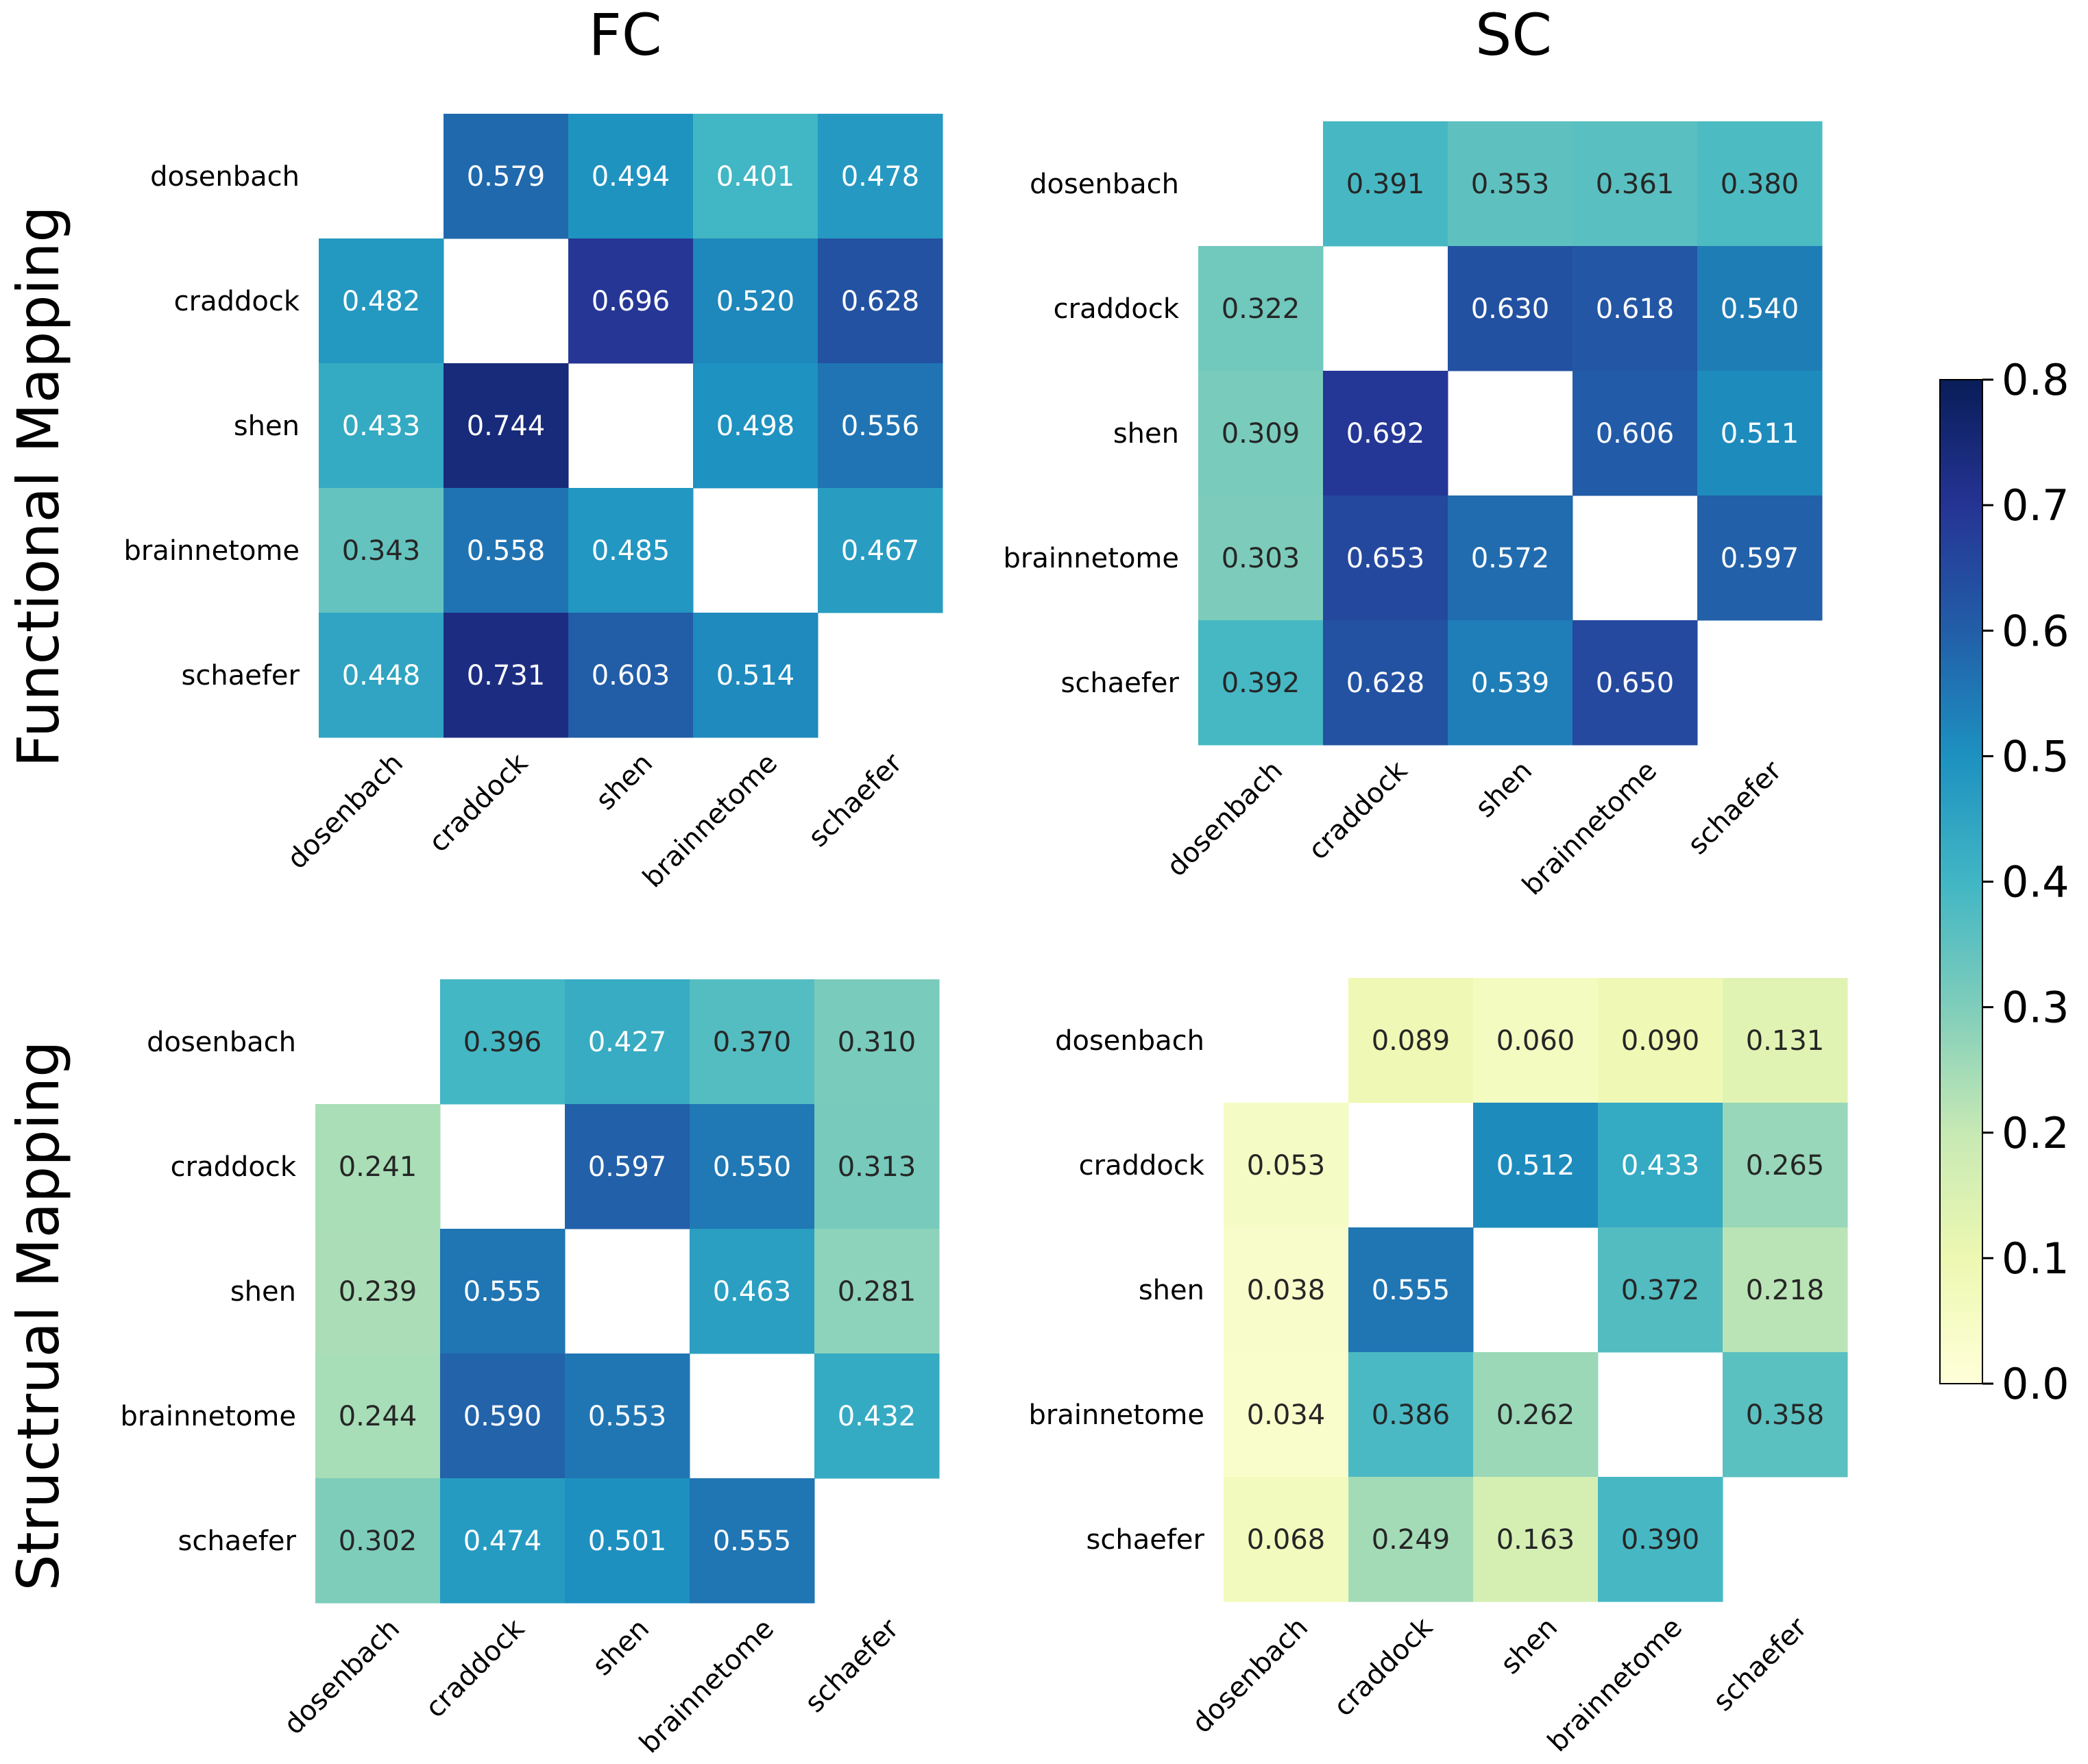 The height and width of the screenshot is (1764, 2088). I want to click on cell-value-label: 0.313, so click(877, 1167).